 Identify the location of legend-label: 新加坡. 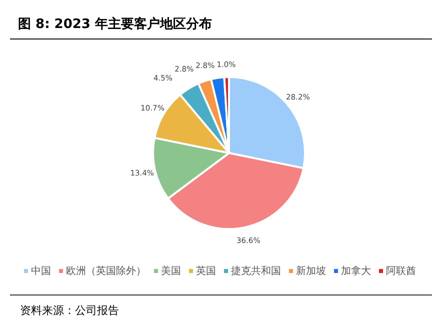
(311, 271).